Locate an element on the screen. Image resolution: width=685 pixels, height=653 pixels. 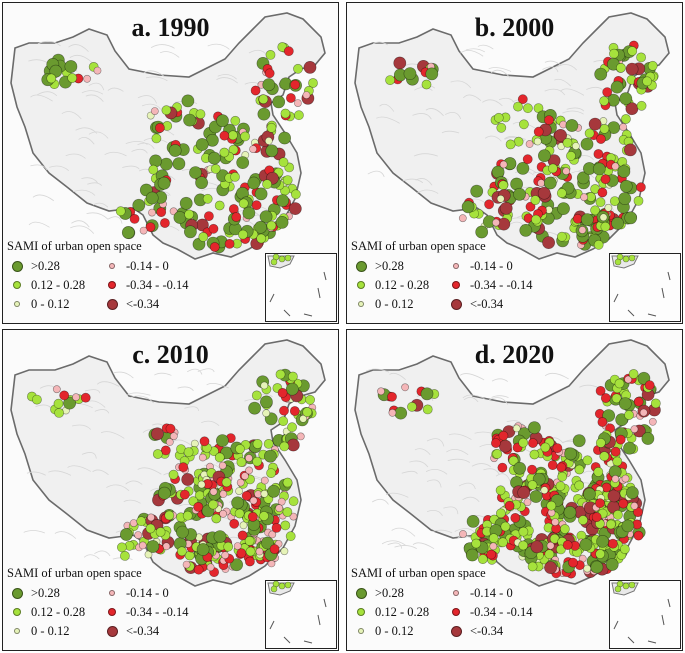
legend-item: -0.14 - 0 is located at coordinates (172, 266).